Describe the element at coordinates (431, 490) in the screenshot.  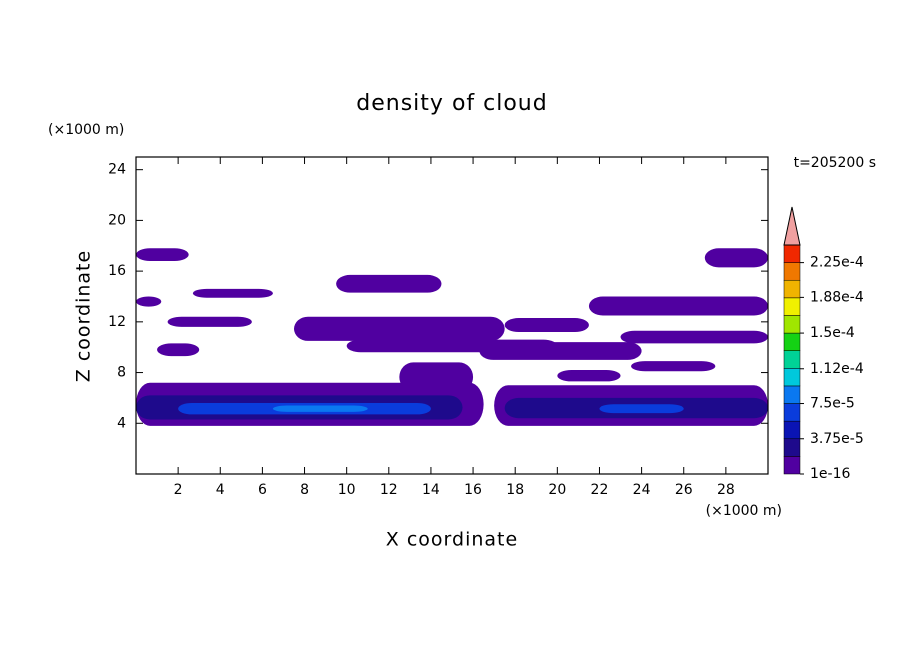
I see `x-tick-label: 14` at that location.